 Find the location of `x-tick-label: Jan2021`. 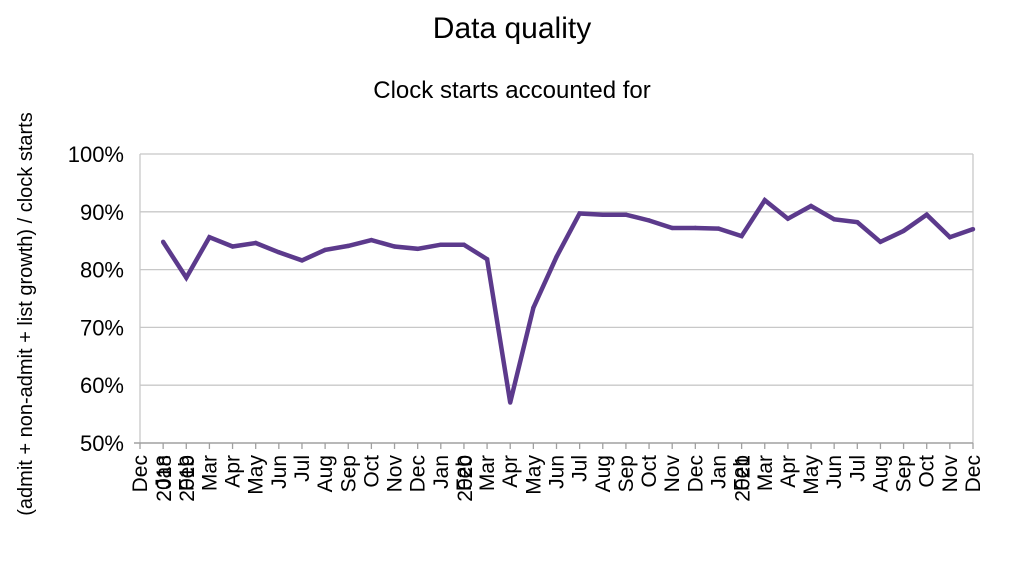

x-tick-label: Jan2021 is located at coordinates (730, 478).